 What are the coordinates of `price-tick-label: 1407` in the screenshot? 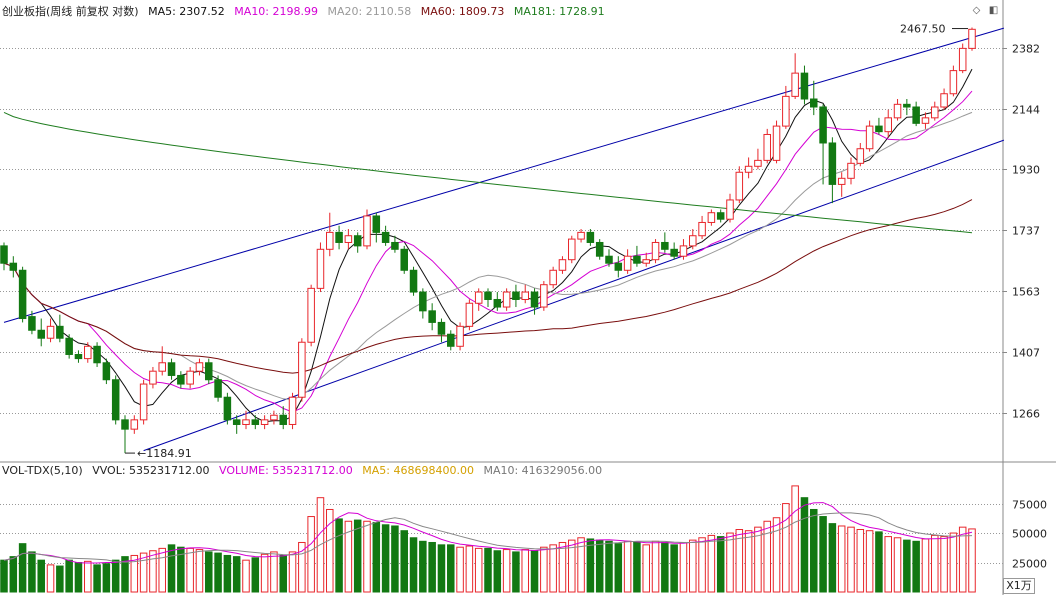 It's located at (1026, 353).